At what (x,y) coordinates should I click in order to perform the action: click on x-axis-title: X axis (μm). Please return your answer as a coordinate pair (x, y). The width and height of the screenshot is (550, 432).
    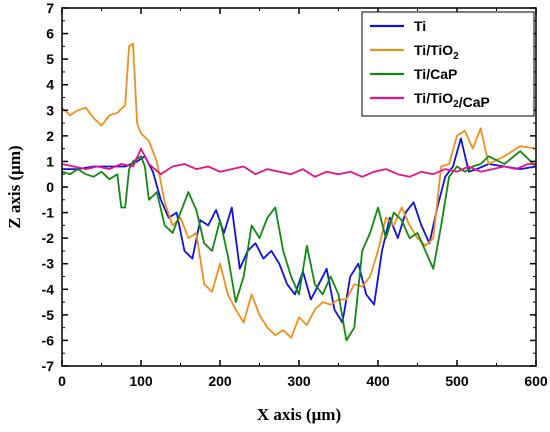
    Looking at the image, I should click on (299, 414).